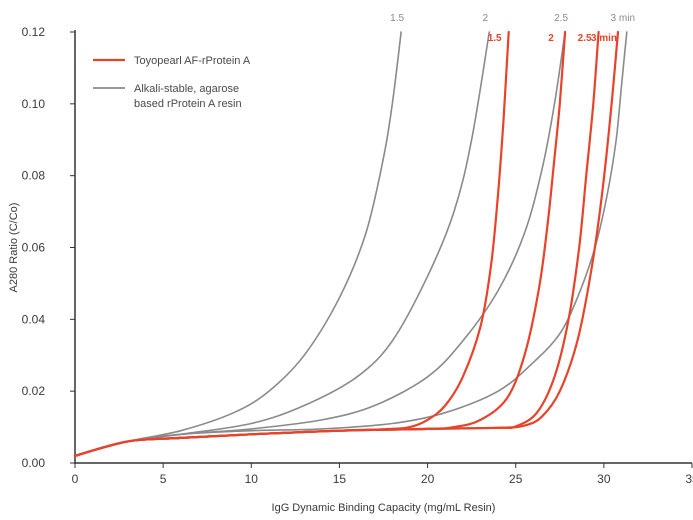 The image size is (693, 520). I want to click on y-axis-title: A280 Ratio (C/Co), so click(14, 248).